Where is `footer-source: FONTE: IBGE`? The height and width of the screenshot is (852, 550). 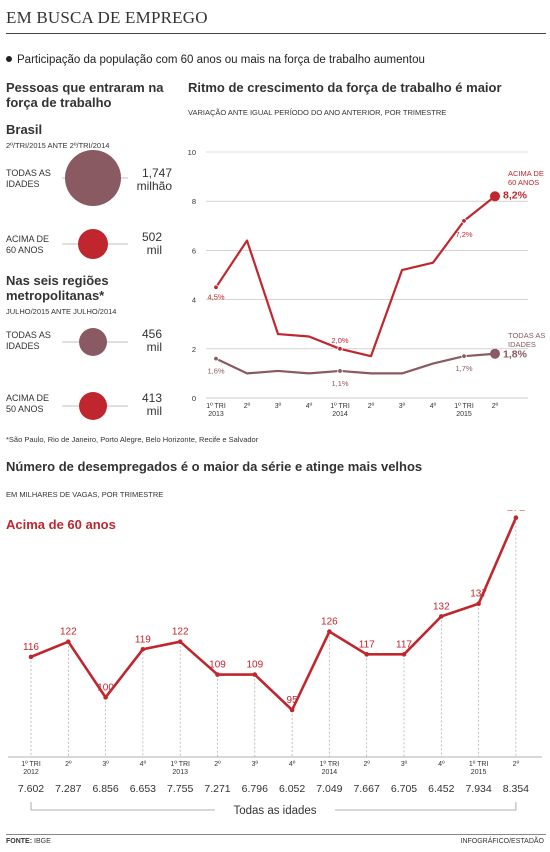 footer-source: FONTE: IBGE is located at coordinates (28, 841).